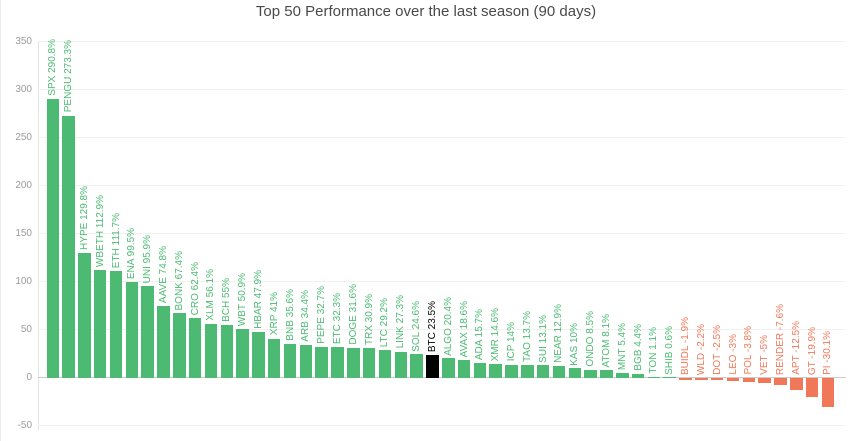 The height and width of the screenshot is (441, 850). Describe the element at coordinates (385, 363) in the screenshot. I see `bar-ltc` at that location.